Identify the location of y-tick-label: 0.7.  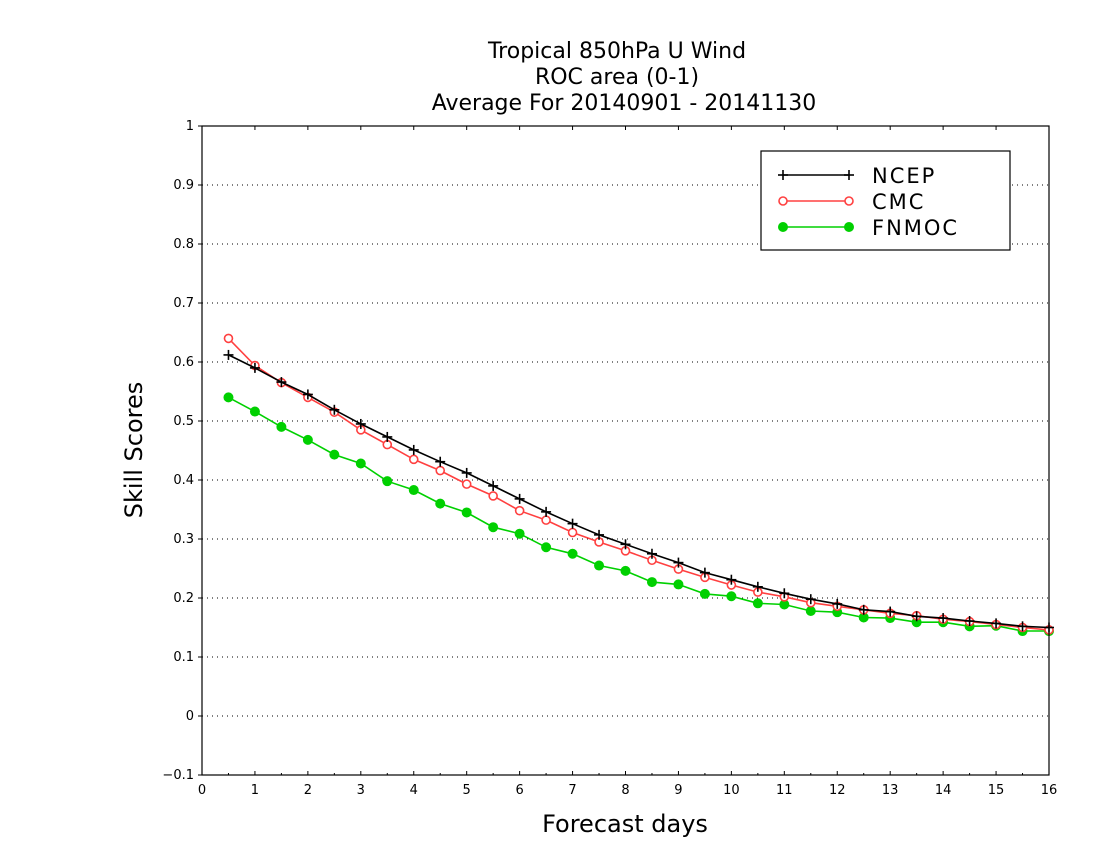
(183, 303).